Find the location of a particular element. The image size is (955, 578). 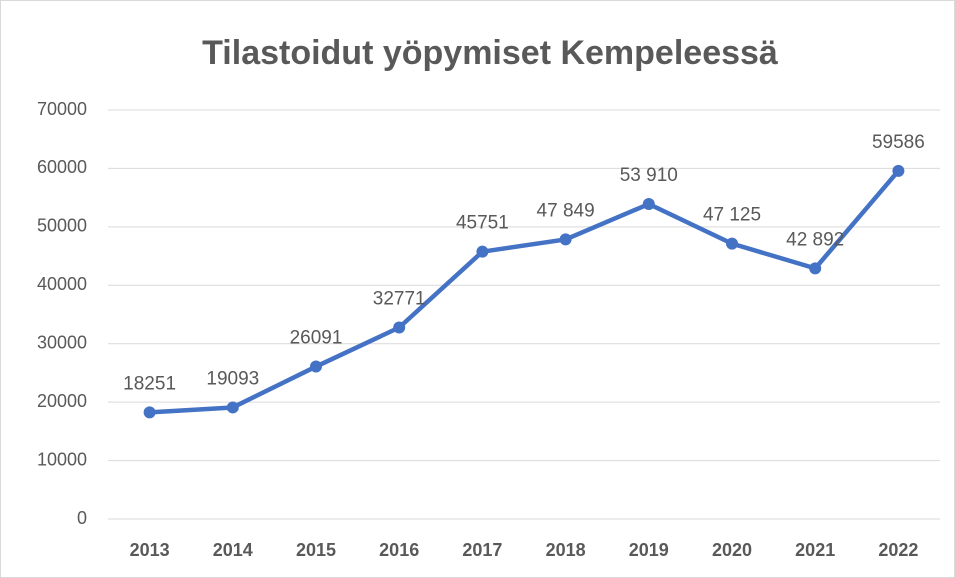

chart-title: Tilastoidut yöpymiset Kempeleessä is located at coordinates (490, 53).